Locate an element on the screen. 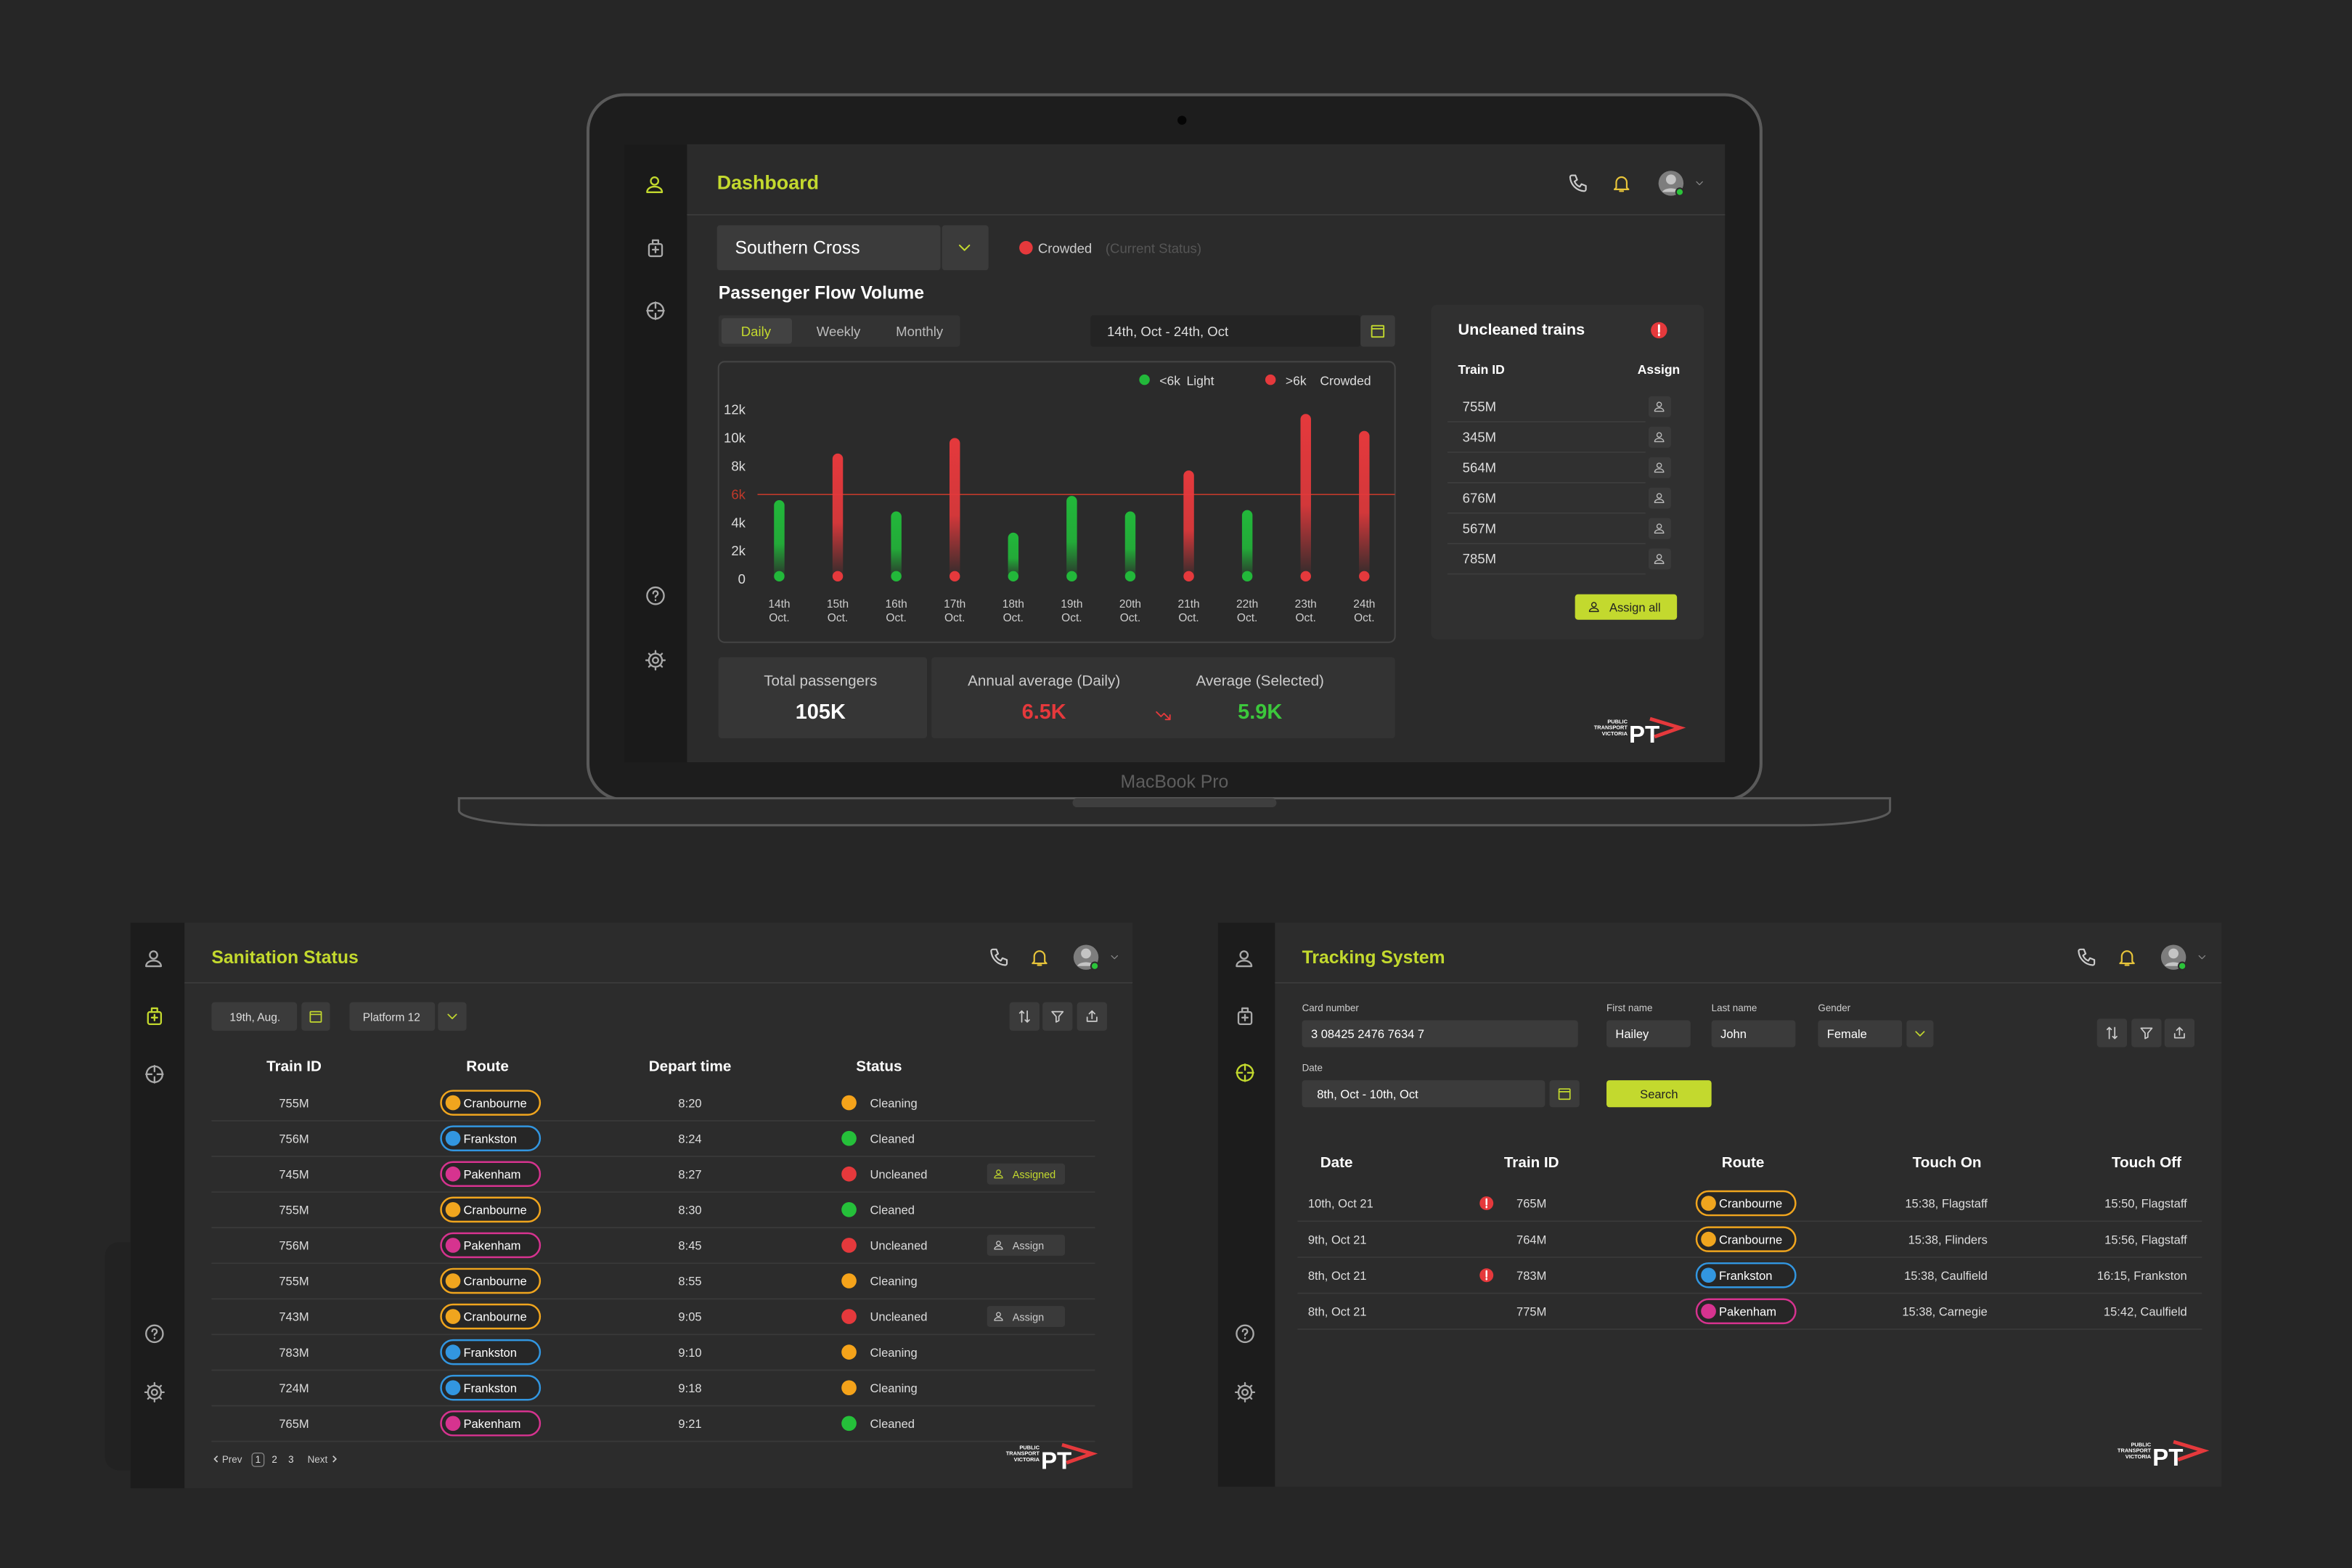 This screenshot has height=1568, width=2352. logo-text: PUBLIC is located at coordinates (1618, 721).